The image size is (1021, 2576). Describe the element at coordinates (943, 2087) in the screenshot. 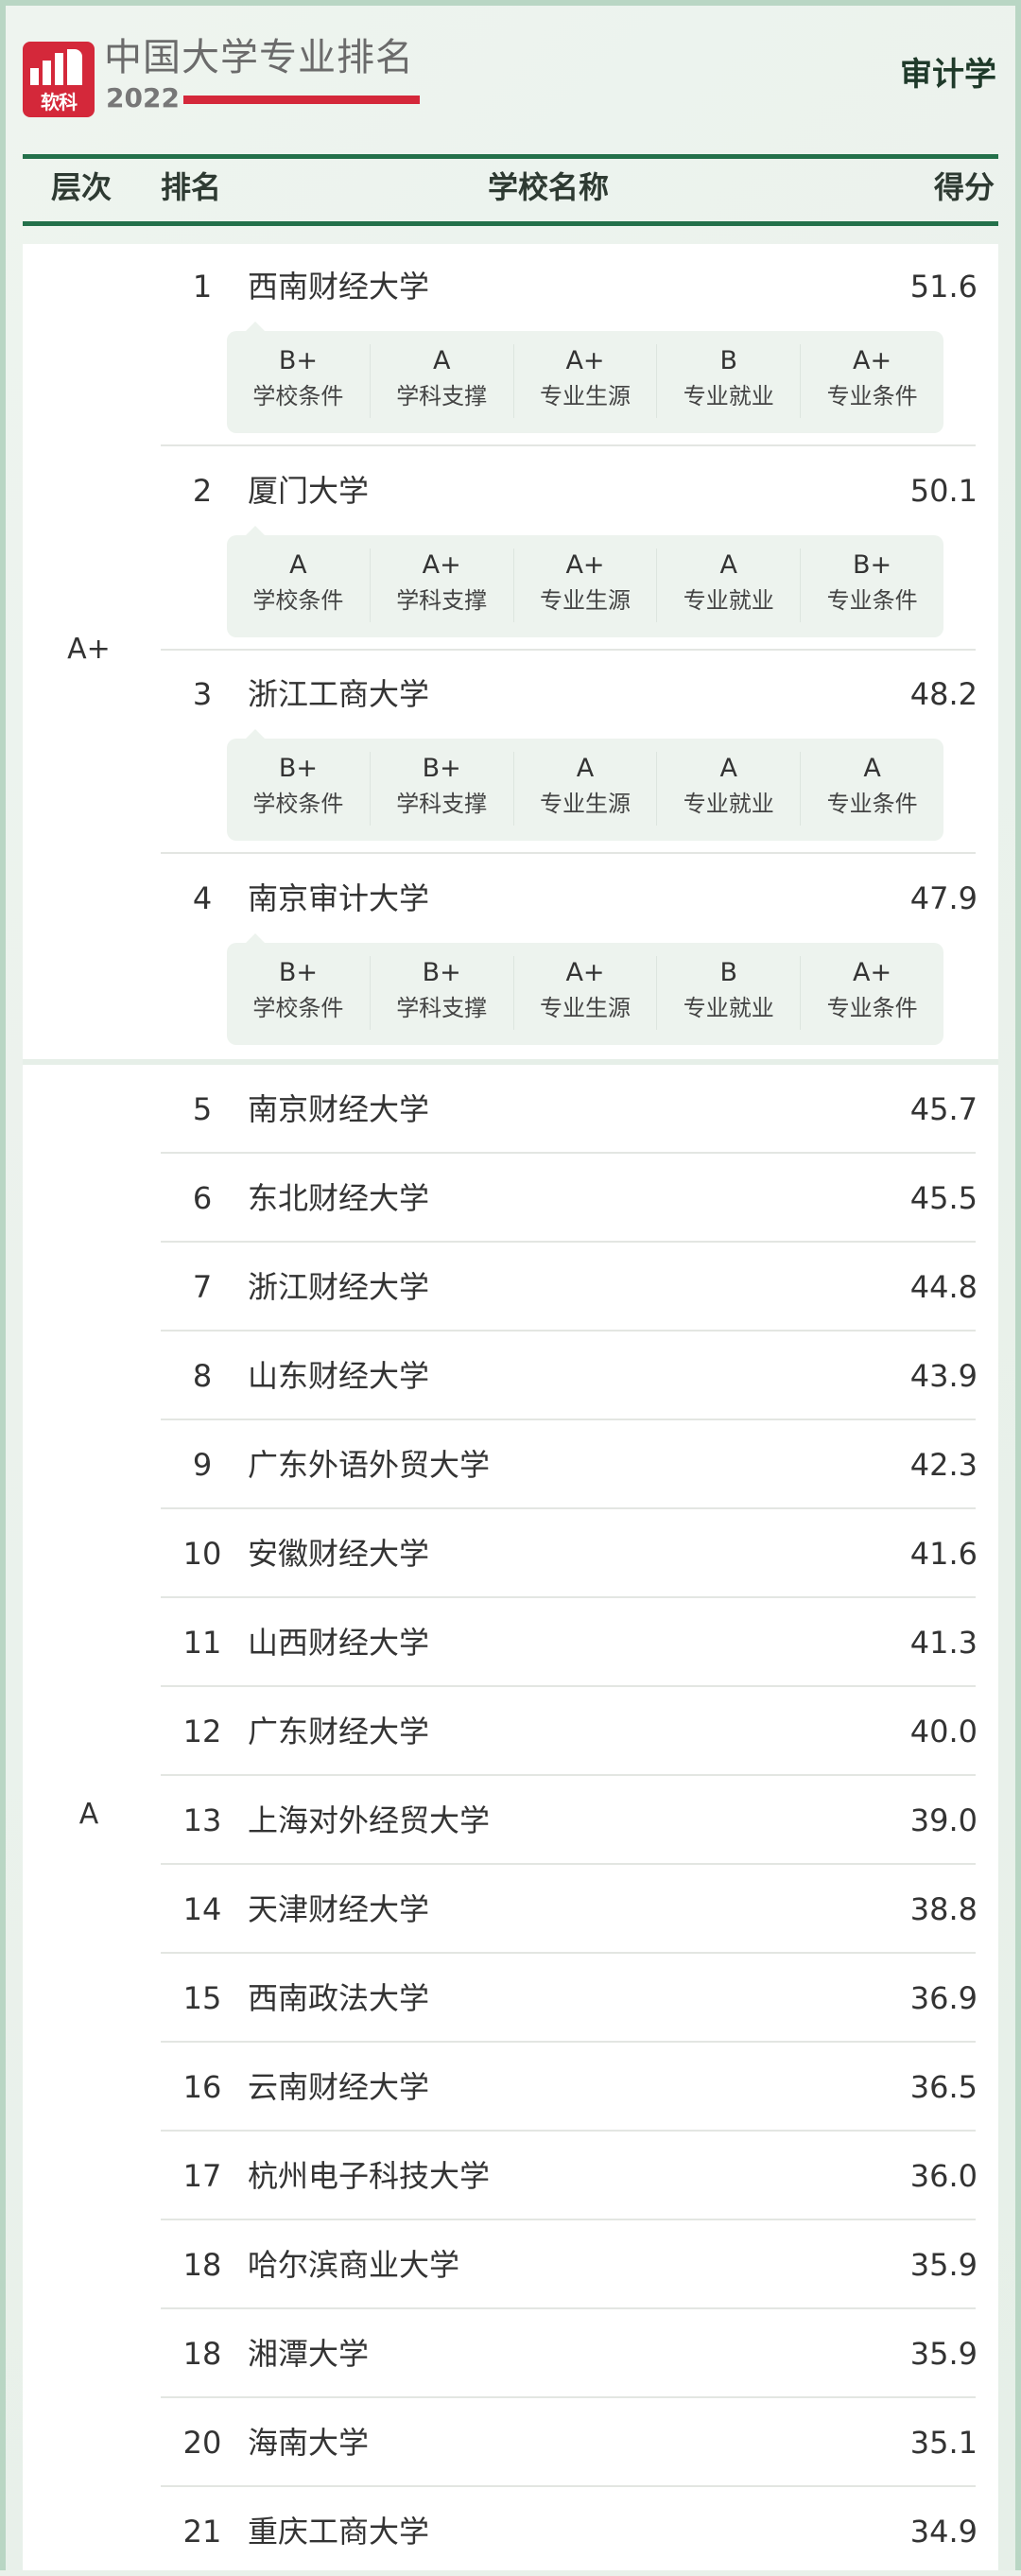

I see `score-value: 36.5` at that location.